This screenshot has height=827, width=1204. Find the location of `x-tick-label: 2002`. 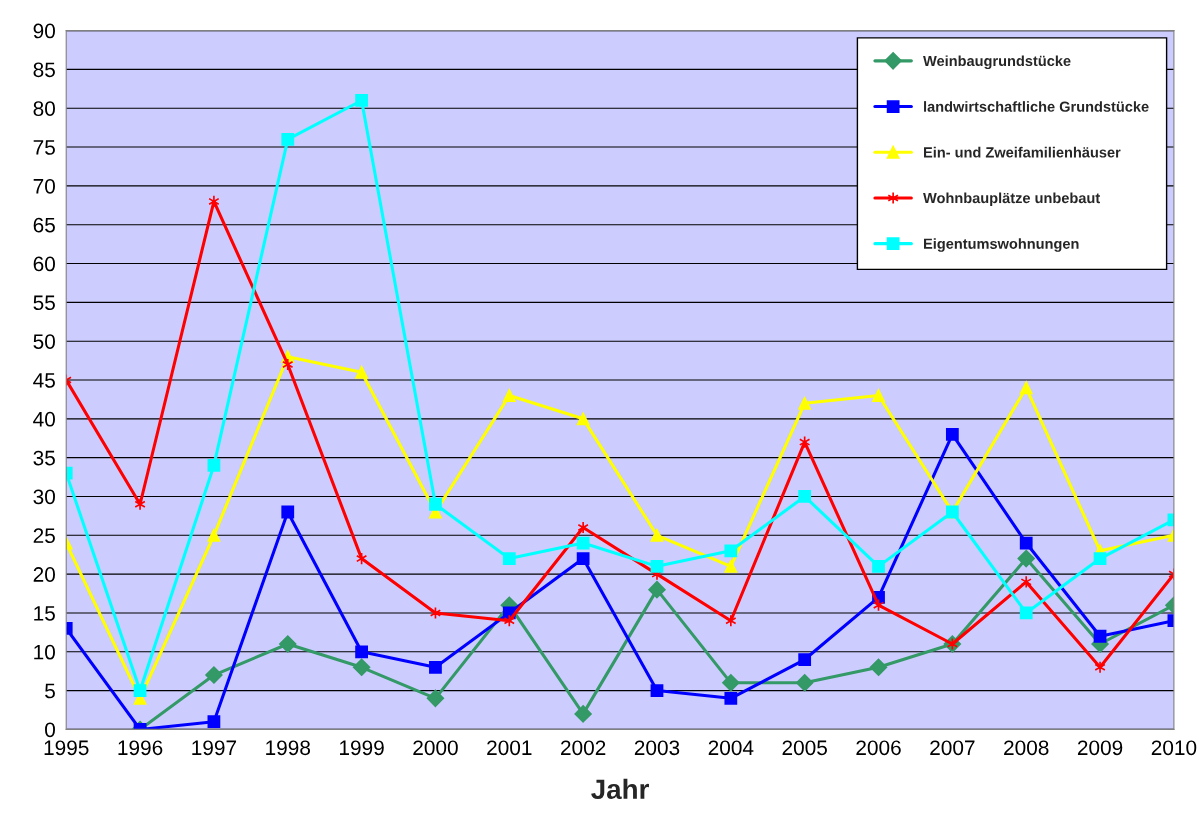

x-tick-label: 2002 is located at coordinates (583, 748).